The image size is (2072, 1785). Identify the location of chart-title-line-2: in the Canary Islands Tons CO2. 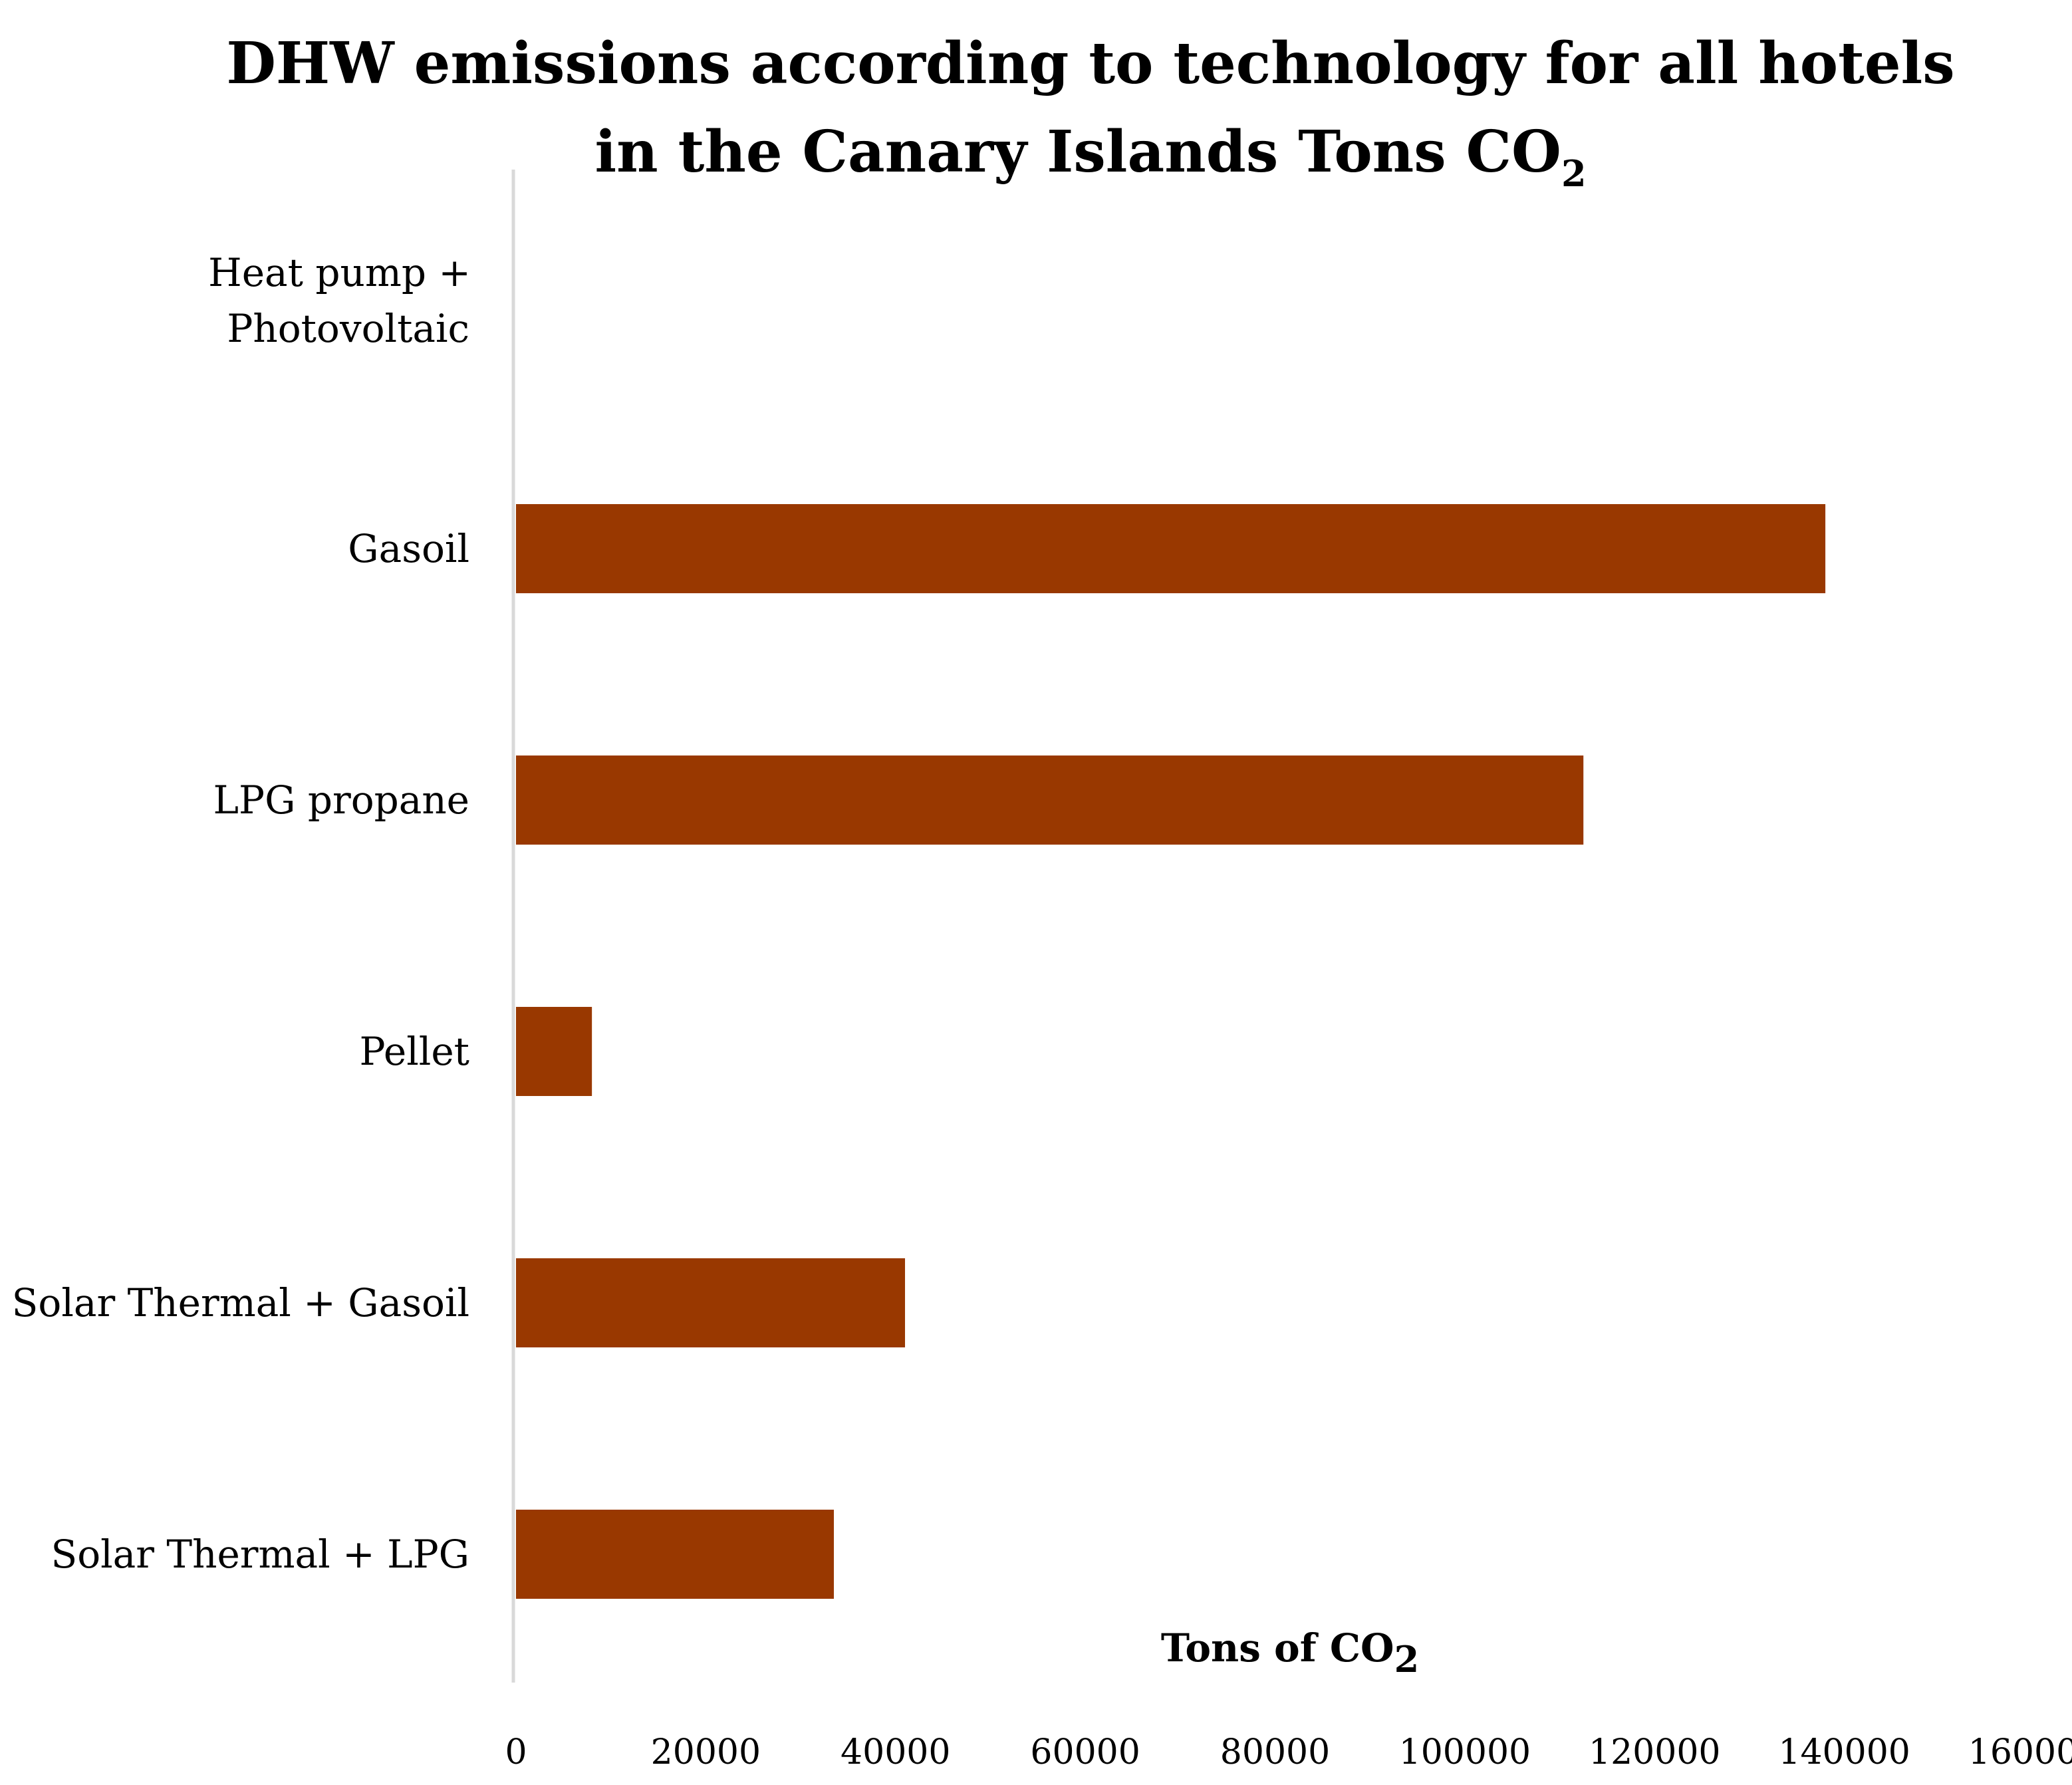
(1090, 156).